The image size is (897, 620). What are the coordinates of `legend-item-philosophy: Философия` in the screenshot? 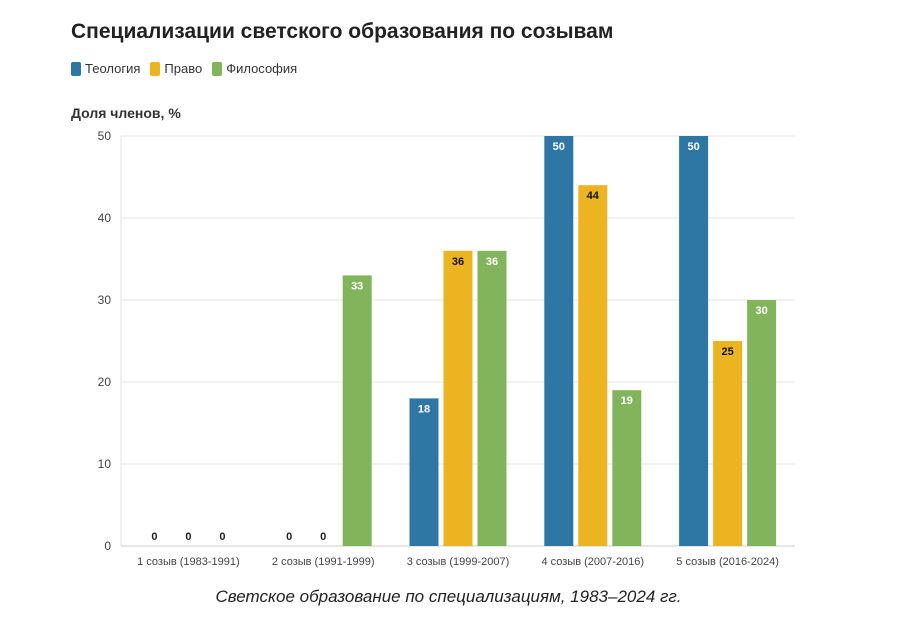 It's located at (254, 68).